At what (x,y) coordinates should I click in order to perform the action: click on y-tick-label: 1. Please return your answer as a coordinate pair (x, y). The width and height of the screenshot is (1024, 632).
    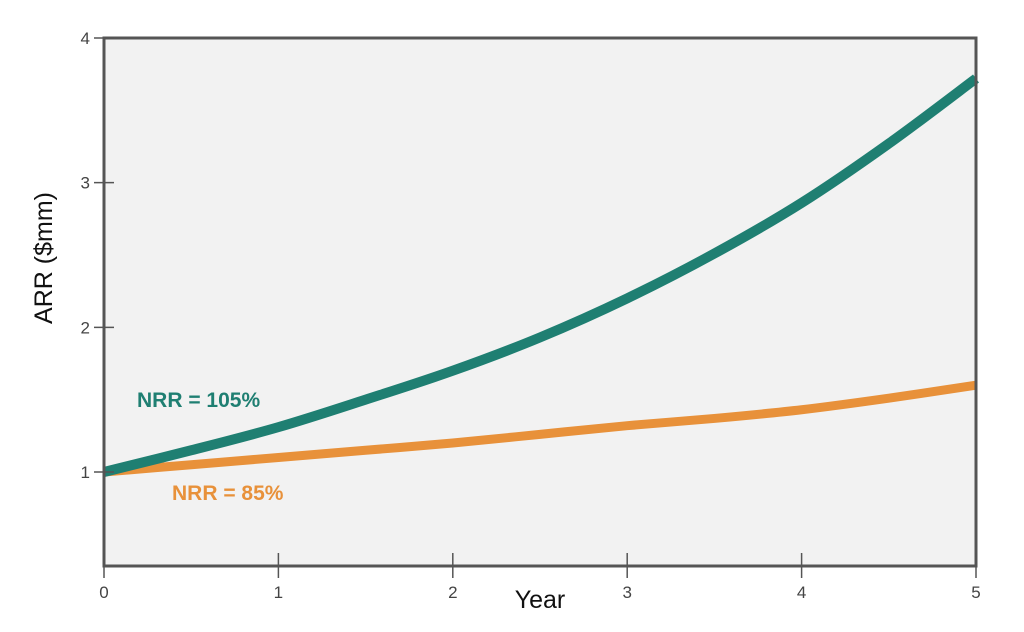
    Looking at the image, I should click on (85, 472).